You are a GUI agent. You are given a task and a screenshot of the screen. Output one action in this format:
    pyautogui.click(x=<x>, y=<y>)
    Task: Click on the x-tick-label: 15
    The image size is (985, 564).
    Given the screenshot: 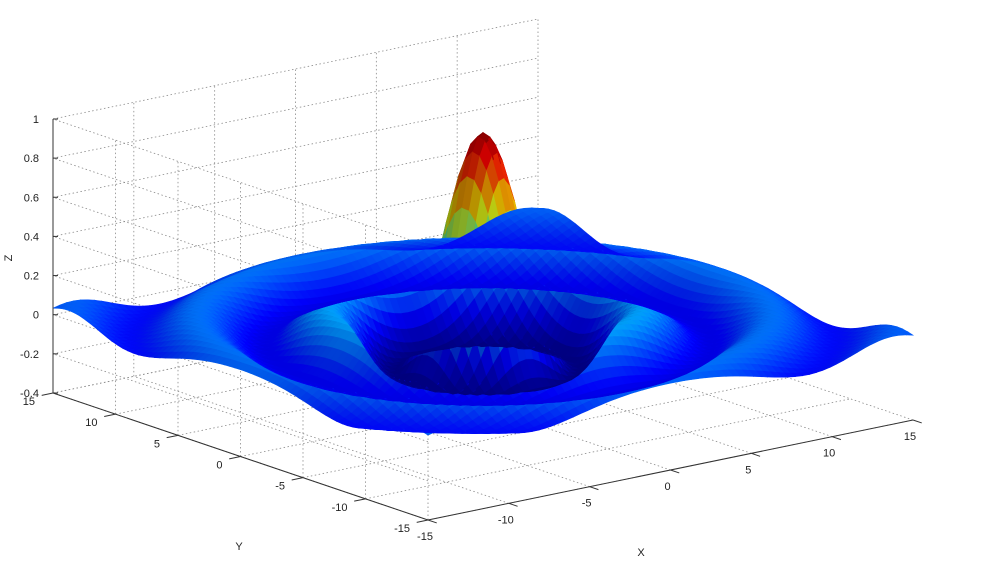 What is the action you would take?
    pyautogui.click(x=910, y=437)
    